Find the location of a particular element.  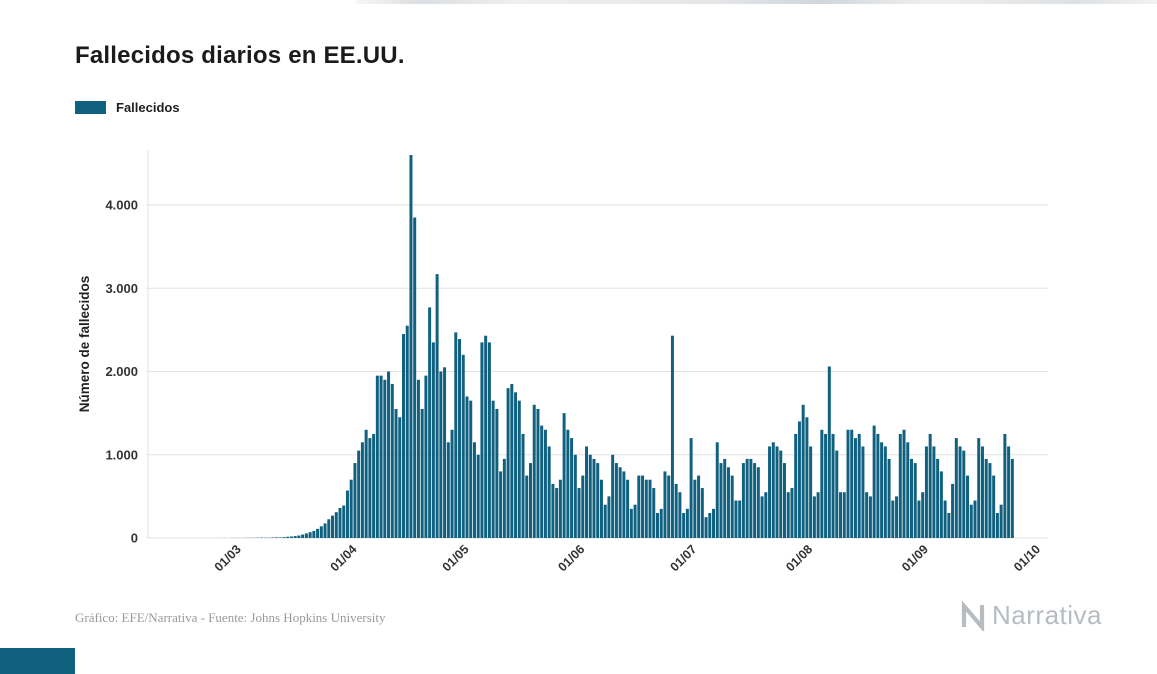

top-edge-artifact is located at coordinates (756, 2).